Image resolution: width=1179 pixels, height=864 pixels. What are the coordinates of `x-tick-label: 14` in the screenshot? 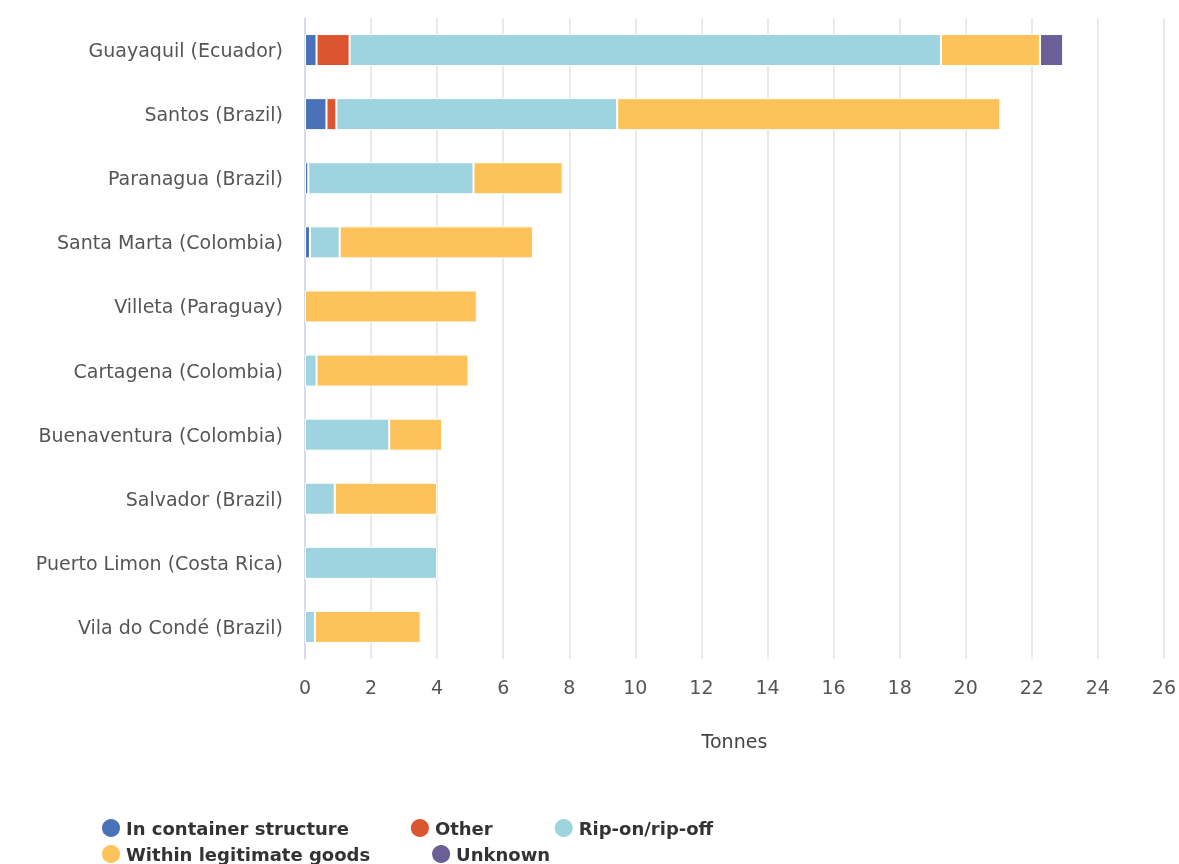 It's located at (767, 686).